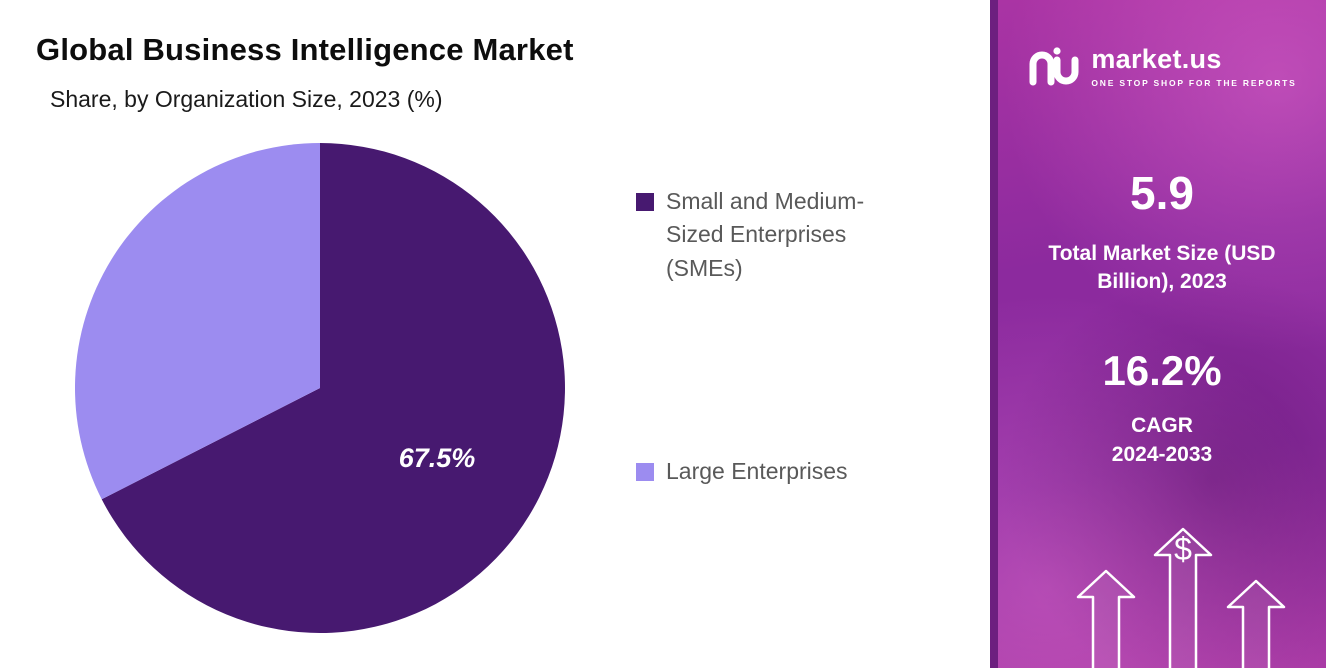 The image size is (1326, 668). I want to click on page-subtitle: Share, by Organization Size, 2023 (%), so click(246, 99).